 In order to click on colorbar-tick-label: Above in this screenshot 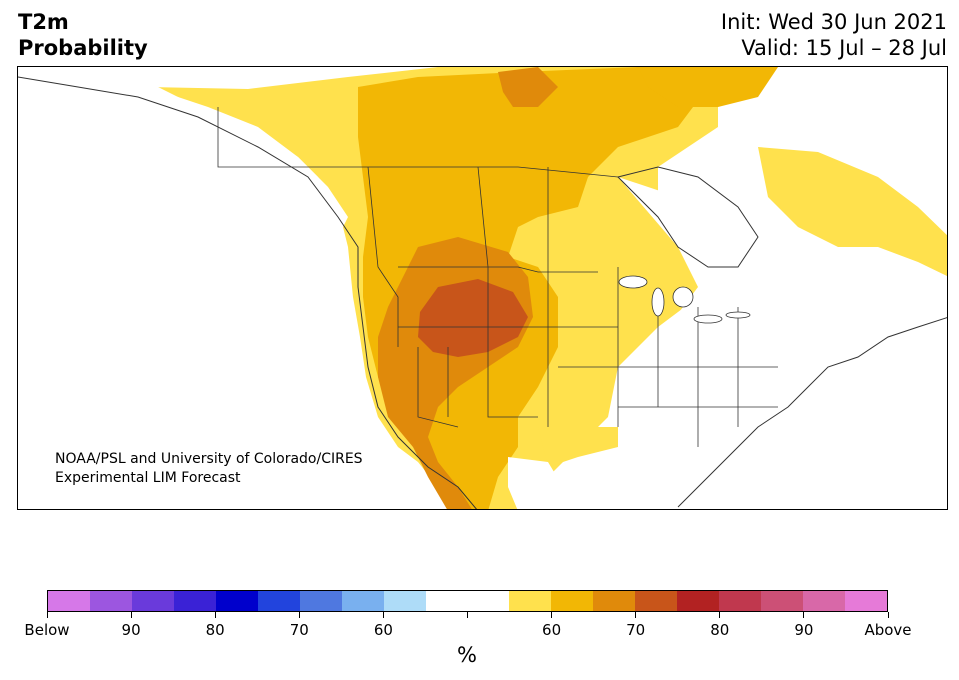, I will do `click(888, 630)`.